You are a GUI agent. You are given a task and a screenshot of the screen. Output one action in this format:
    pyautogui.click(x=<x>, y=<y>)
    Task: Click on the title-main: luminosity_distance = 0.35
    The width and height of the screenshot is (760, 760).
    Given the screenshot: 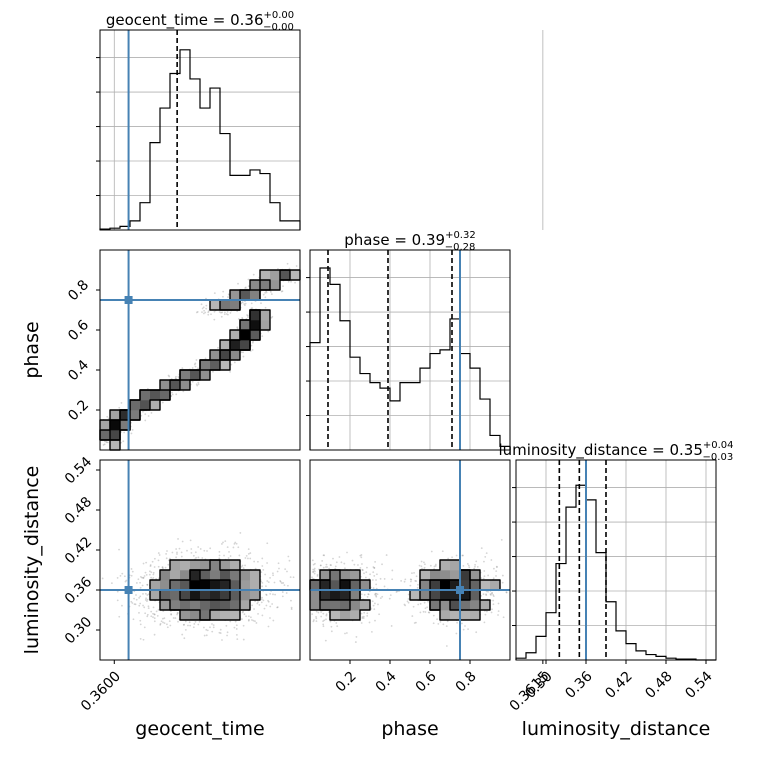 What is the action you would take?
    pyautogui.click(x=600, y=450)
    